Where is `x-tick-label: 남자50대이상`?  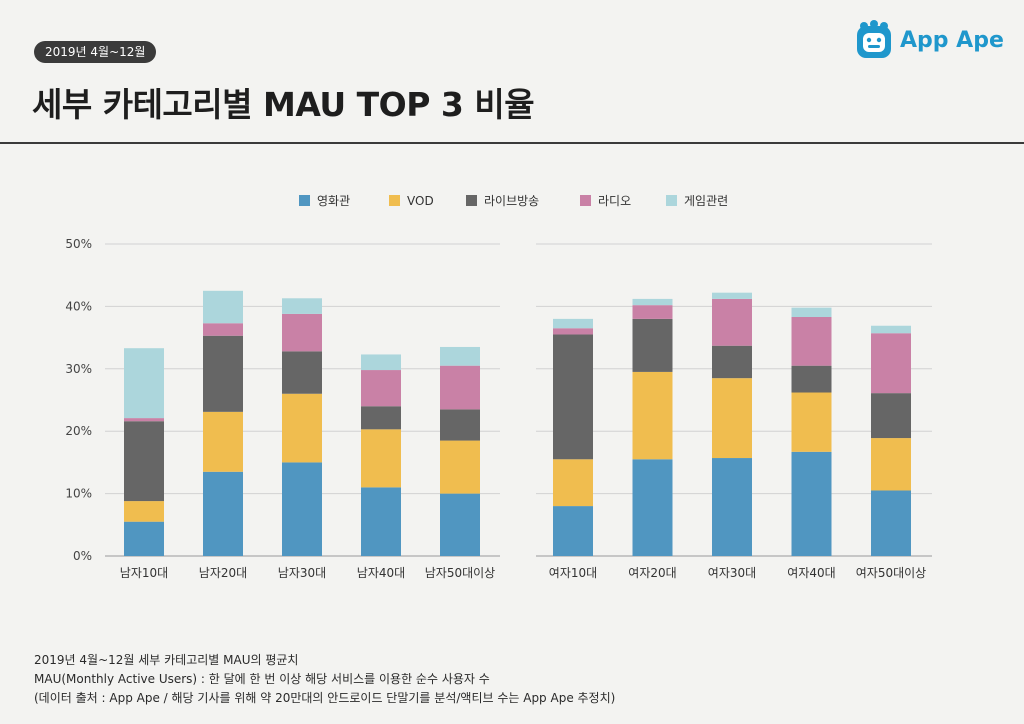
x-tick-label: 남자50대이상 is located at coordinates (460, 573).